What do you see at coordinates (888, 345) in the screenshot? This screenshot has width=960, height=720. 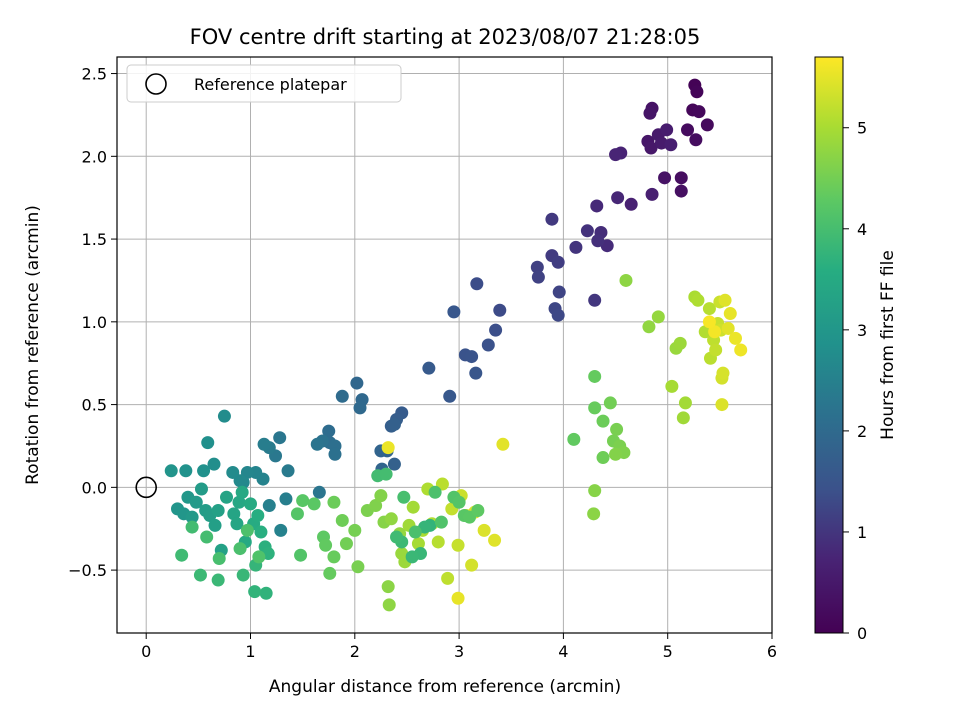 I see `colorbar-label: Hours from first FF file` at bounding box center [888, 345].